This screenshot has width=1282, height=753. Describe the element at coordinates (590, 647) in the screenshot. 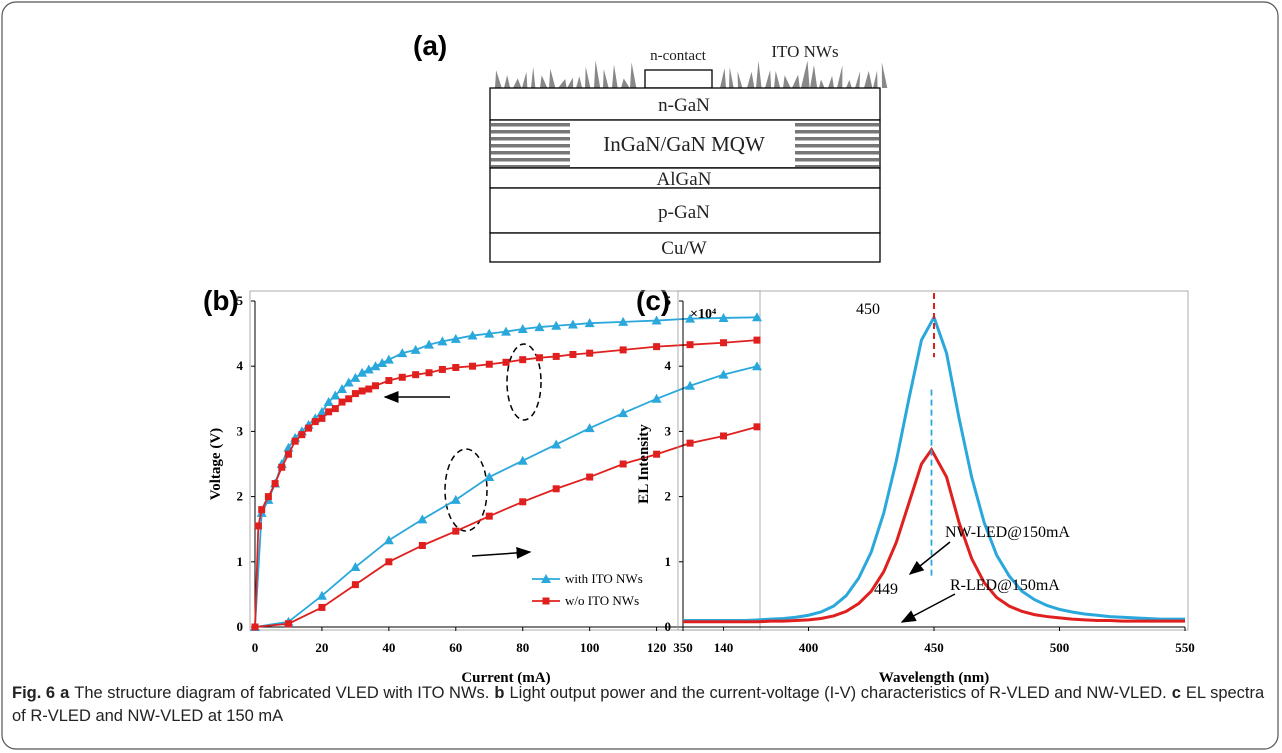

I see `x-tick-label: 100` at that location.